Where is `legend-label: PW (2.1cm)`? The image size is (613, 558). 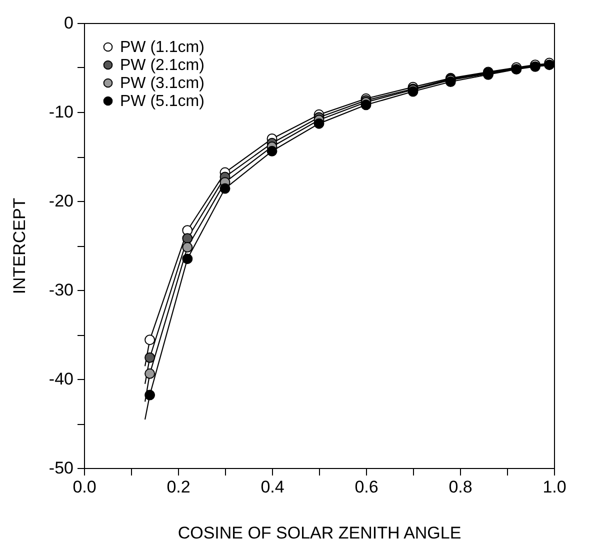 legend-label: PW (2.1cm) is located at coordinates (162, 65).